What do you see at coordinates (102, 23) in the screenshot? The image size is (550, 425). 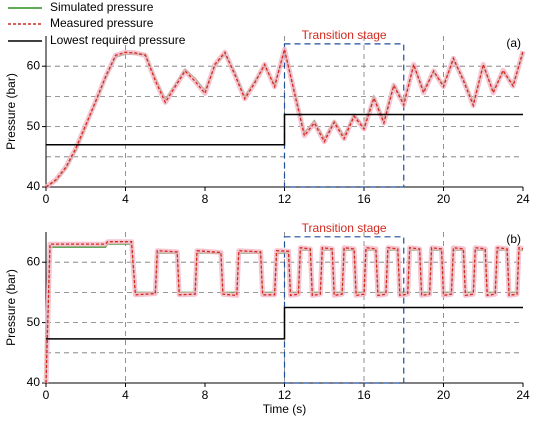 I see `legend-label: Measured pressure` at bounding box center [102, 23].